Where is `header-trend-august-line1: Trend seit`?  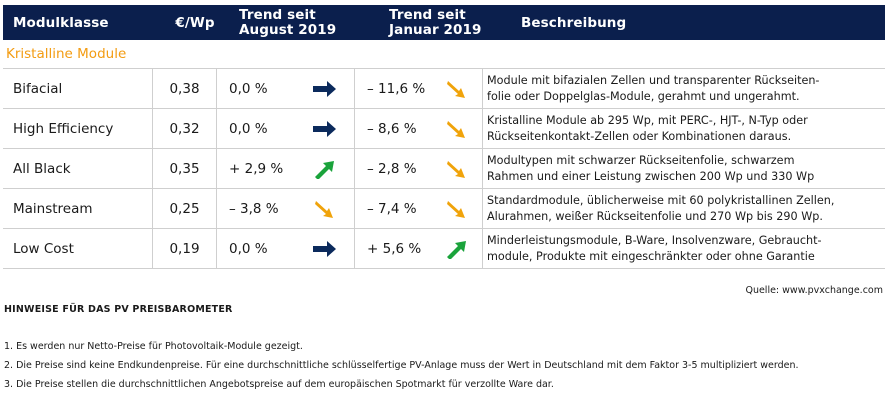 header-trend-august-line1: Trend seit is located at coordinates (277, 14).